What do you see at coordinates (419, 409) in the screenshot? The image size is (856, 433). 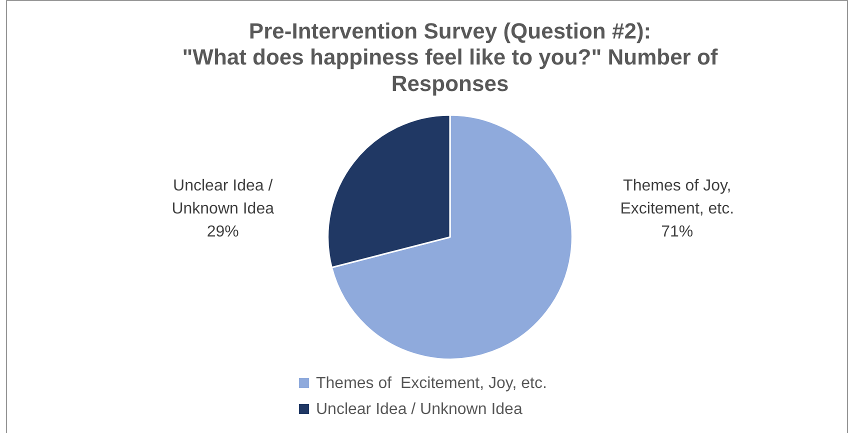 I see `legend-label: Unclear Idea / Unknown Idea` at bounding box center [419, 409].